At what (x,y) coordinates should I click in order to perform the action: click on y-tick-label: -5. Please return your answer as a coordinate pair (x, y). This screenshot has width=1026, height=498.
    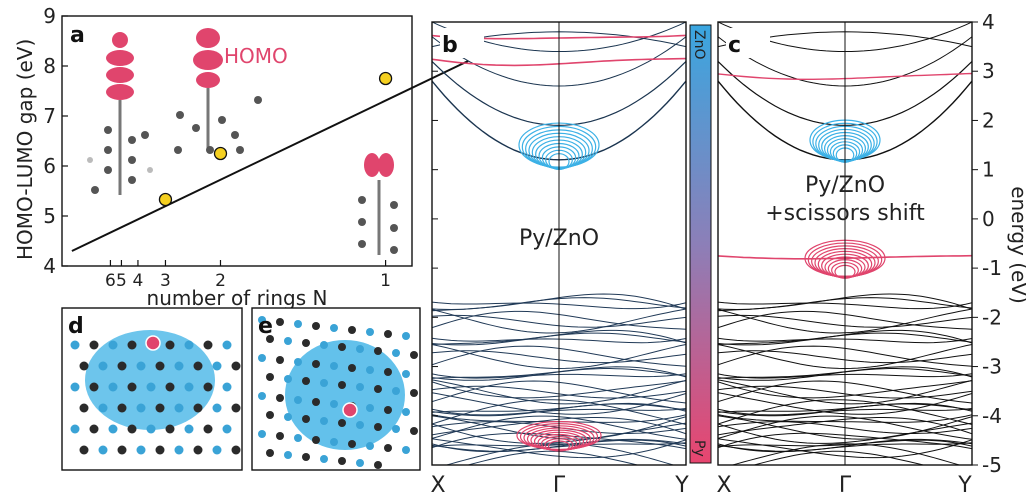
    Looking at the image, I should click on (992, 465).